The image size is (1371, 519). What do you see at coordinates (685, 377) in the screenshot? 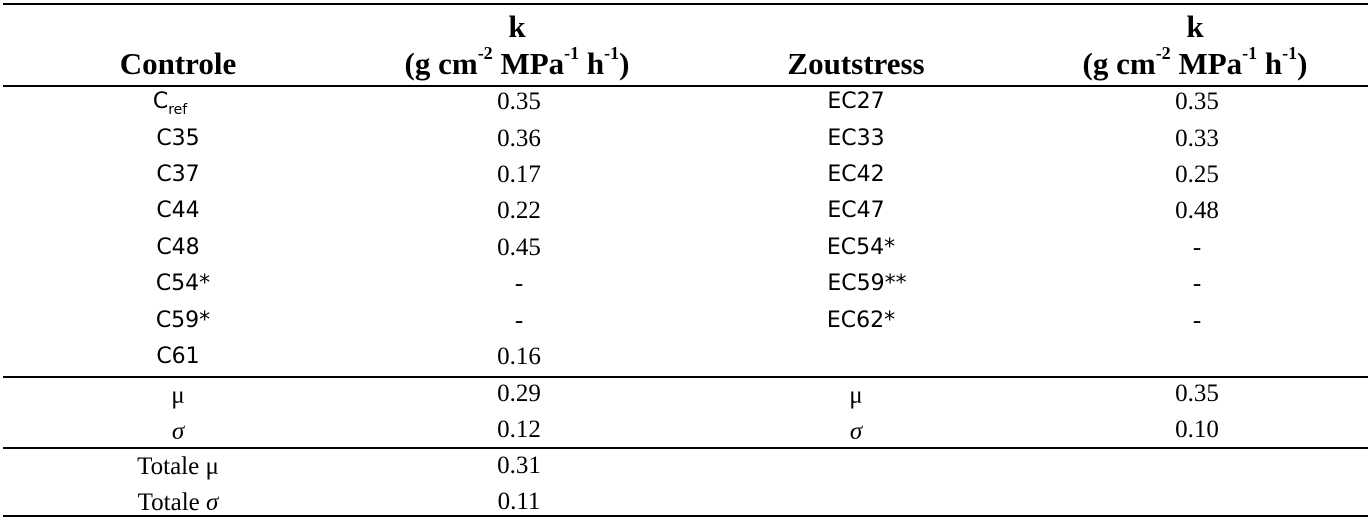
I see `data-bottom-rule` at bounding box center [685, 377].